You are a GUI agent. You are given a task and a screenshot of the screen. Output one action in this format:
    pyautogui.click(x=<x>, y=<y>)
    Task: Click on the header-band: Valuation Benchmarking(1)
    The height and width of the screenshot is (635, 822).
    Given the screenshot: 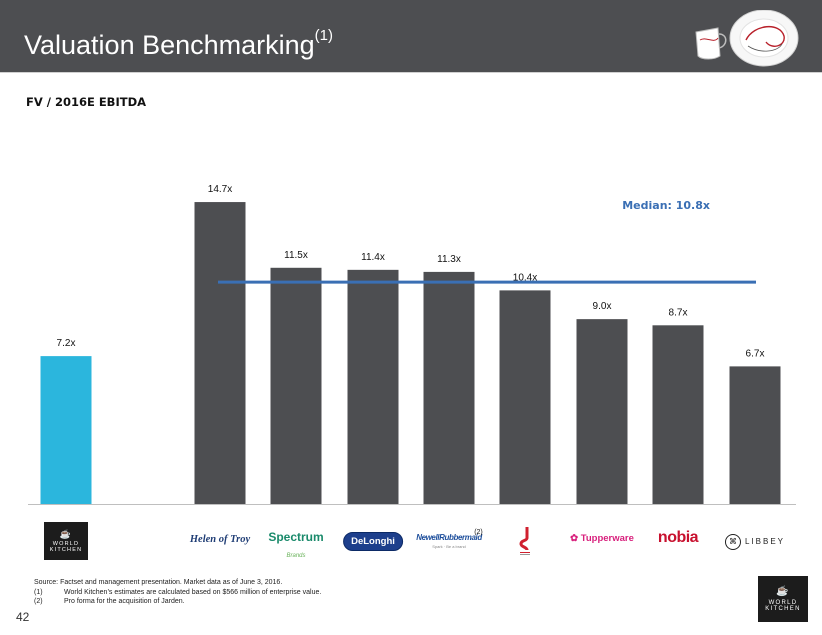 What is the action you would take?
    pyautogui.click(x=411, y=36)
    